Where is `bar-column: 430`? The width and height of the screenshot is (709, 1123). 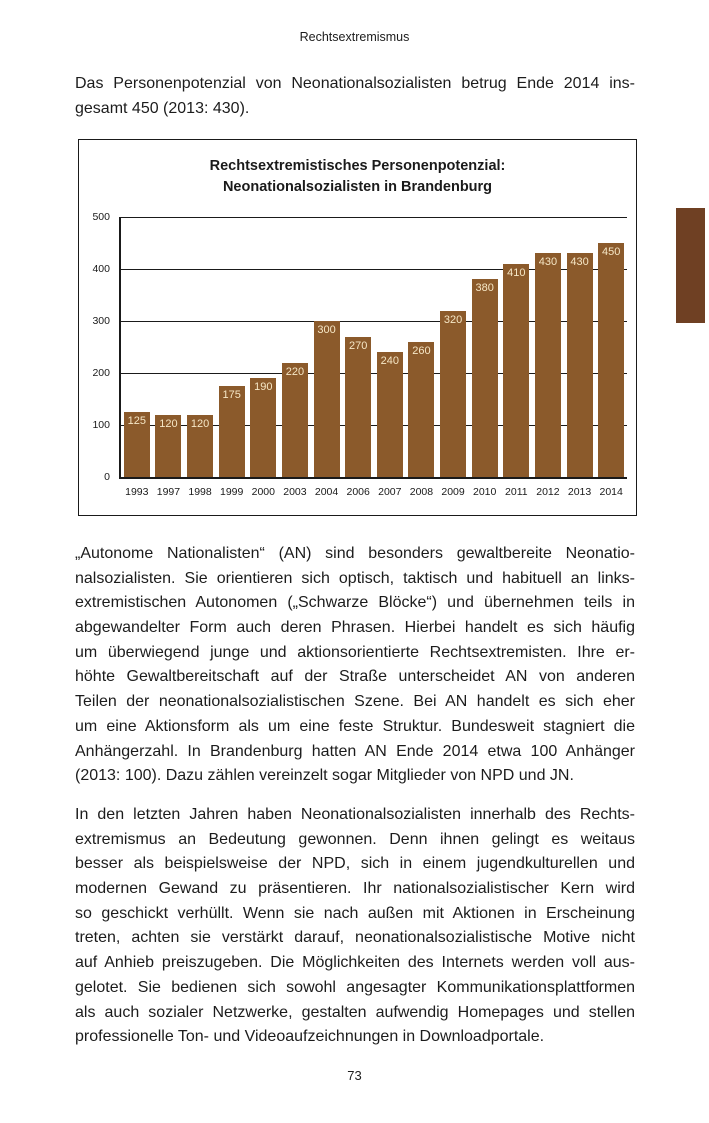 bar-column: 430 is located at coordinates (580, 347).